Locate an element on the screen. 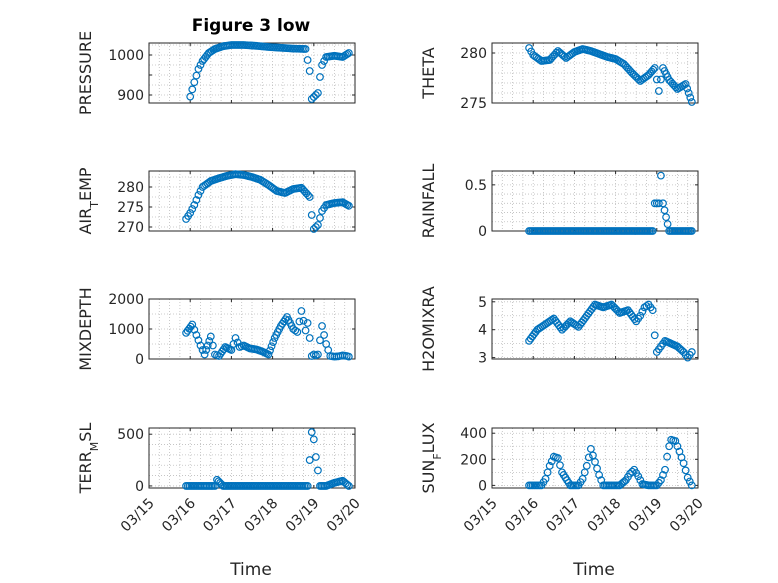 This screenshot has height=583, width=778. x-axis-title-left: Time is located at coordinates (250, 570).